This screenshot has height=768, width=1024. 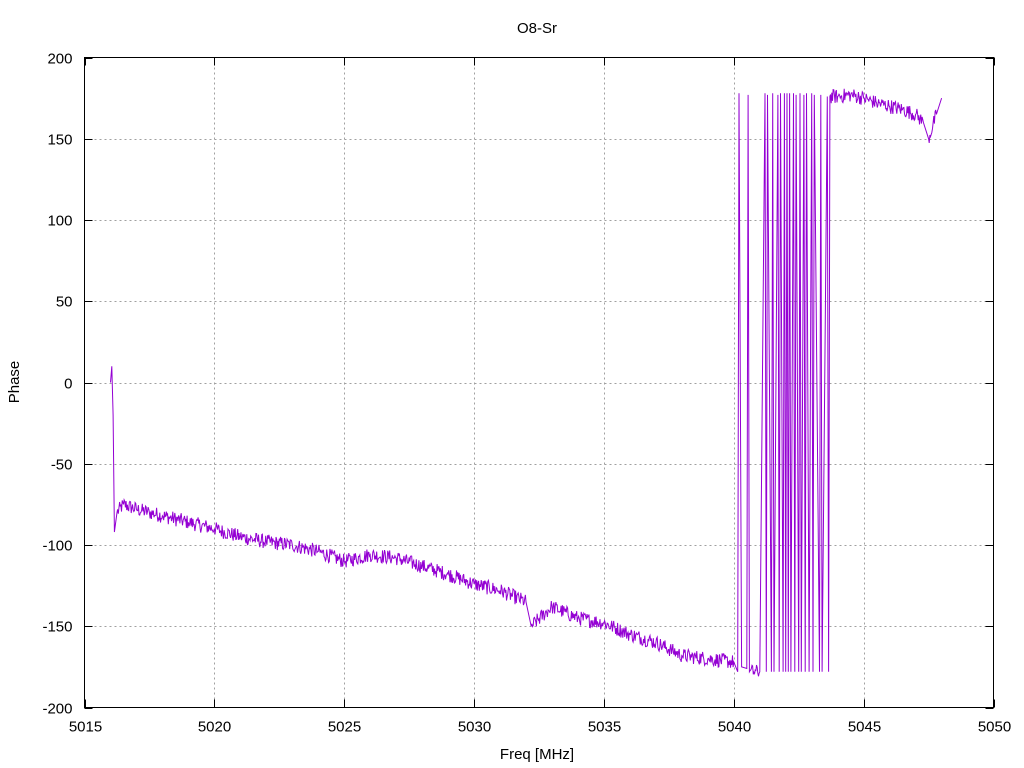 I want to click on x-tick-label: 5025, so click(x=344, y=727).